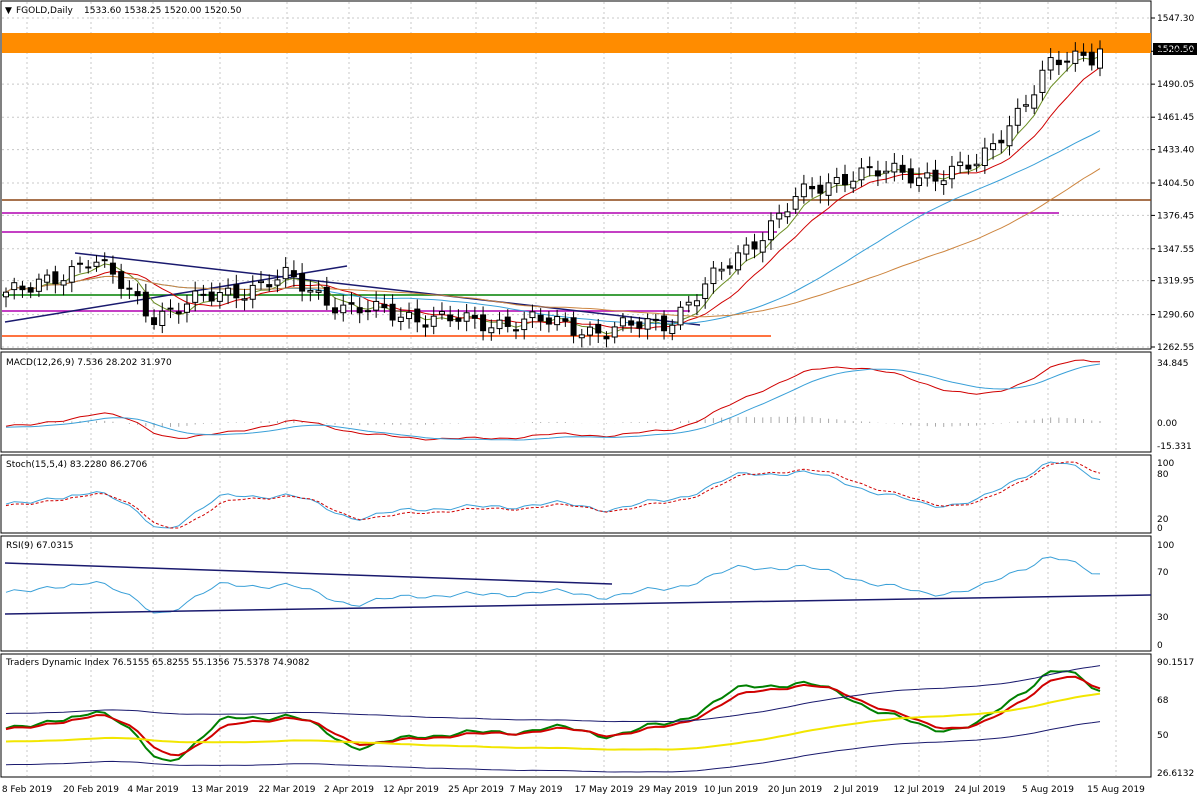  What do you see at coordinates (1160, 646) in the screenshot?
I see `y-tick-label: 0` at bounding box center [1160, 646].